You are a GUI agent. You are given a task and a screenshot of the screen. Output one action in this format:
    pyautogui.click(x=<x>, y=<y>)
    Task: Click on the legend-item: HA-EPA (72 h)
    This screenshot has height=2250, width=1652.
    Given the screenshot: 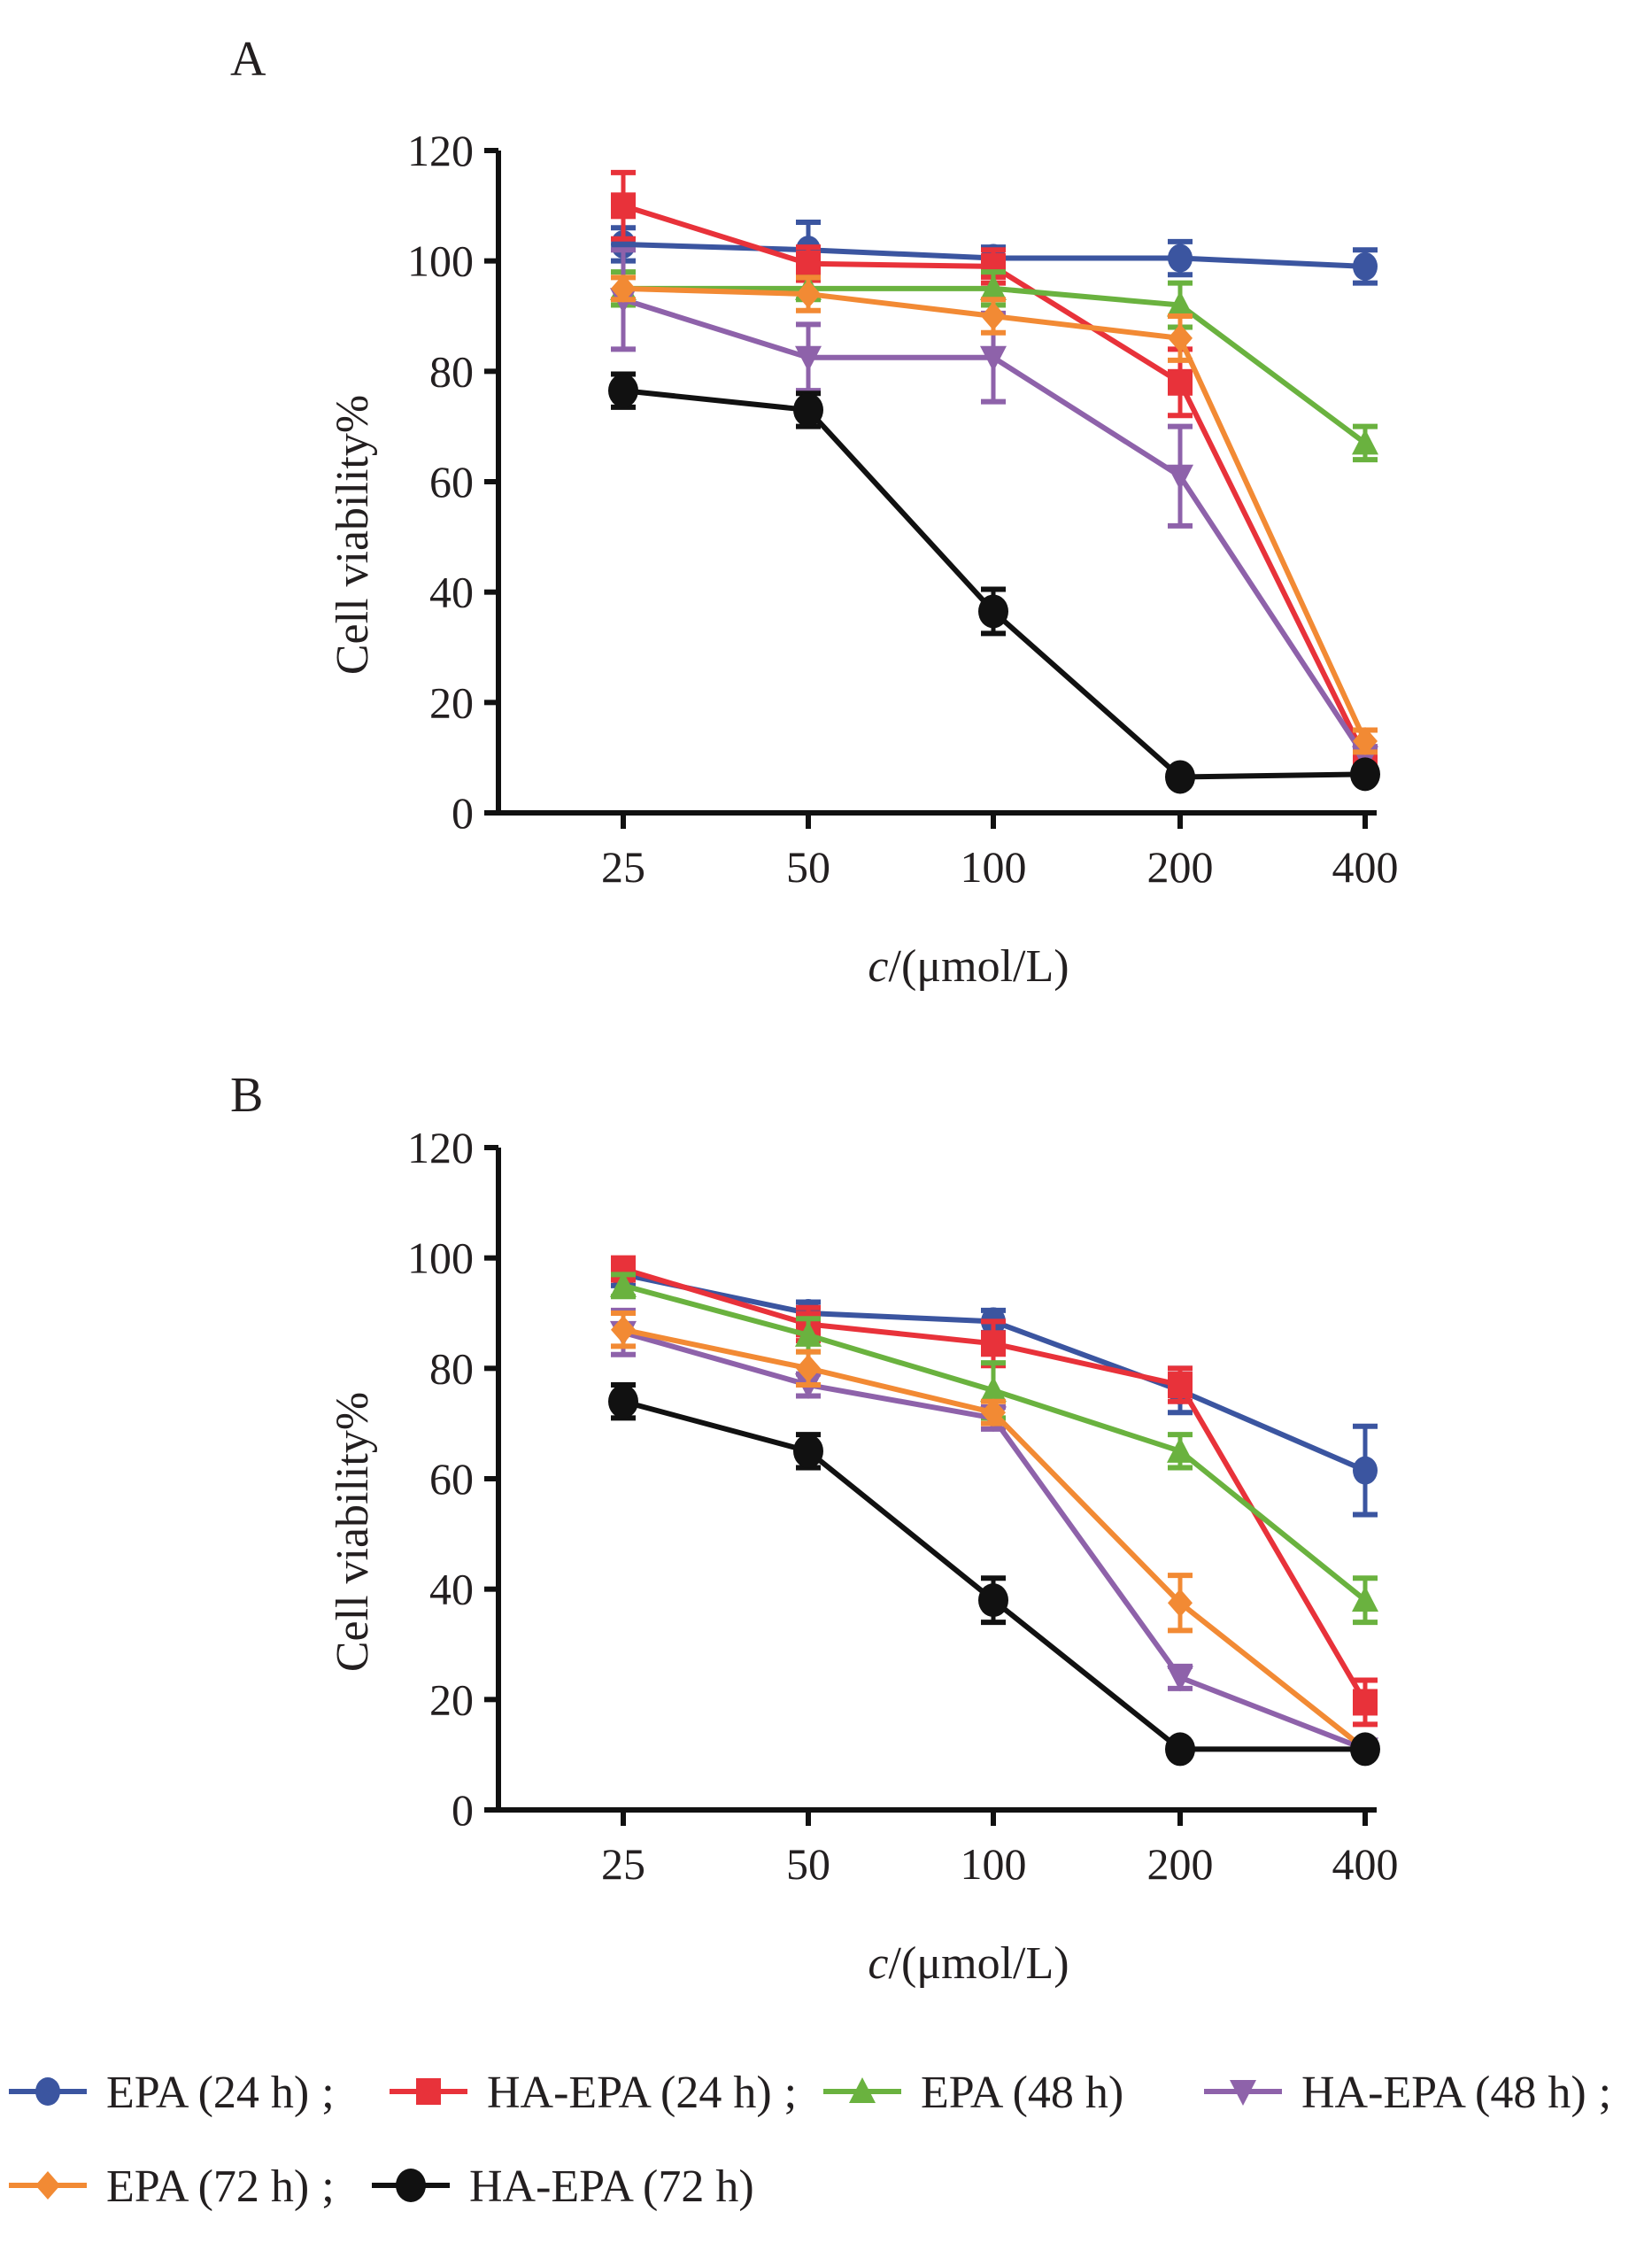 What is the action you would take?
    pyautogui.click(x=563, y=2186)
    